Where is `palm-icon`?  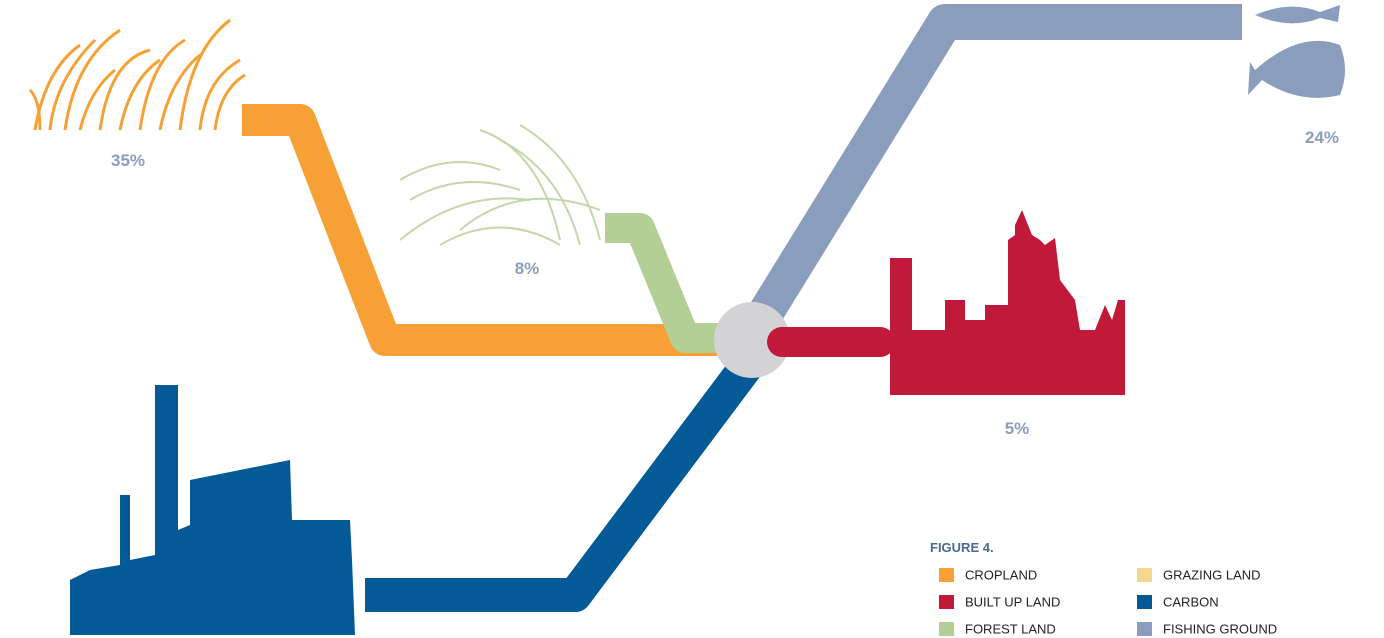 palm-icon is located at coordinates (500, 185).